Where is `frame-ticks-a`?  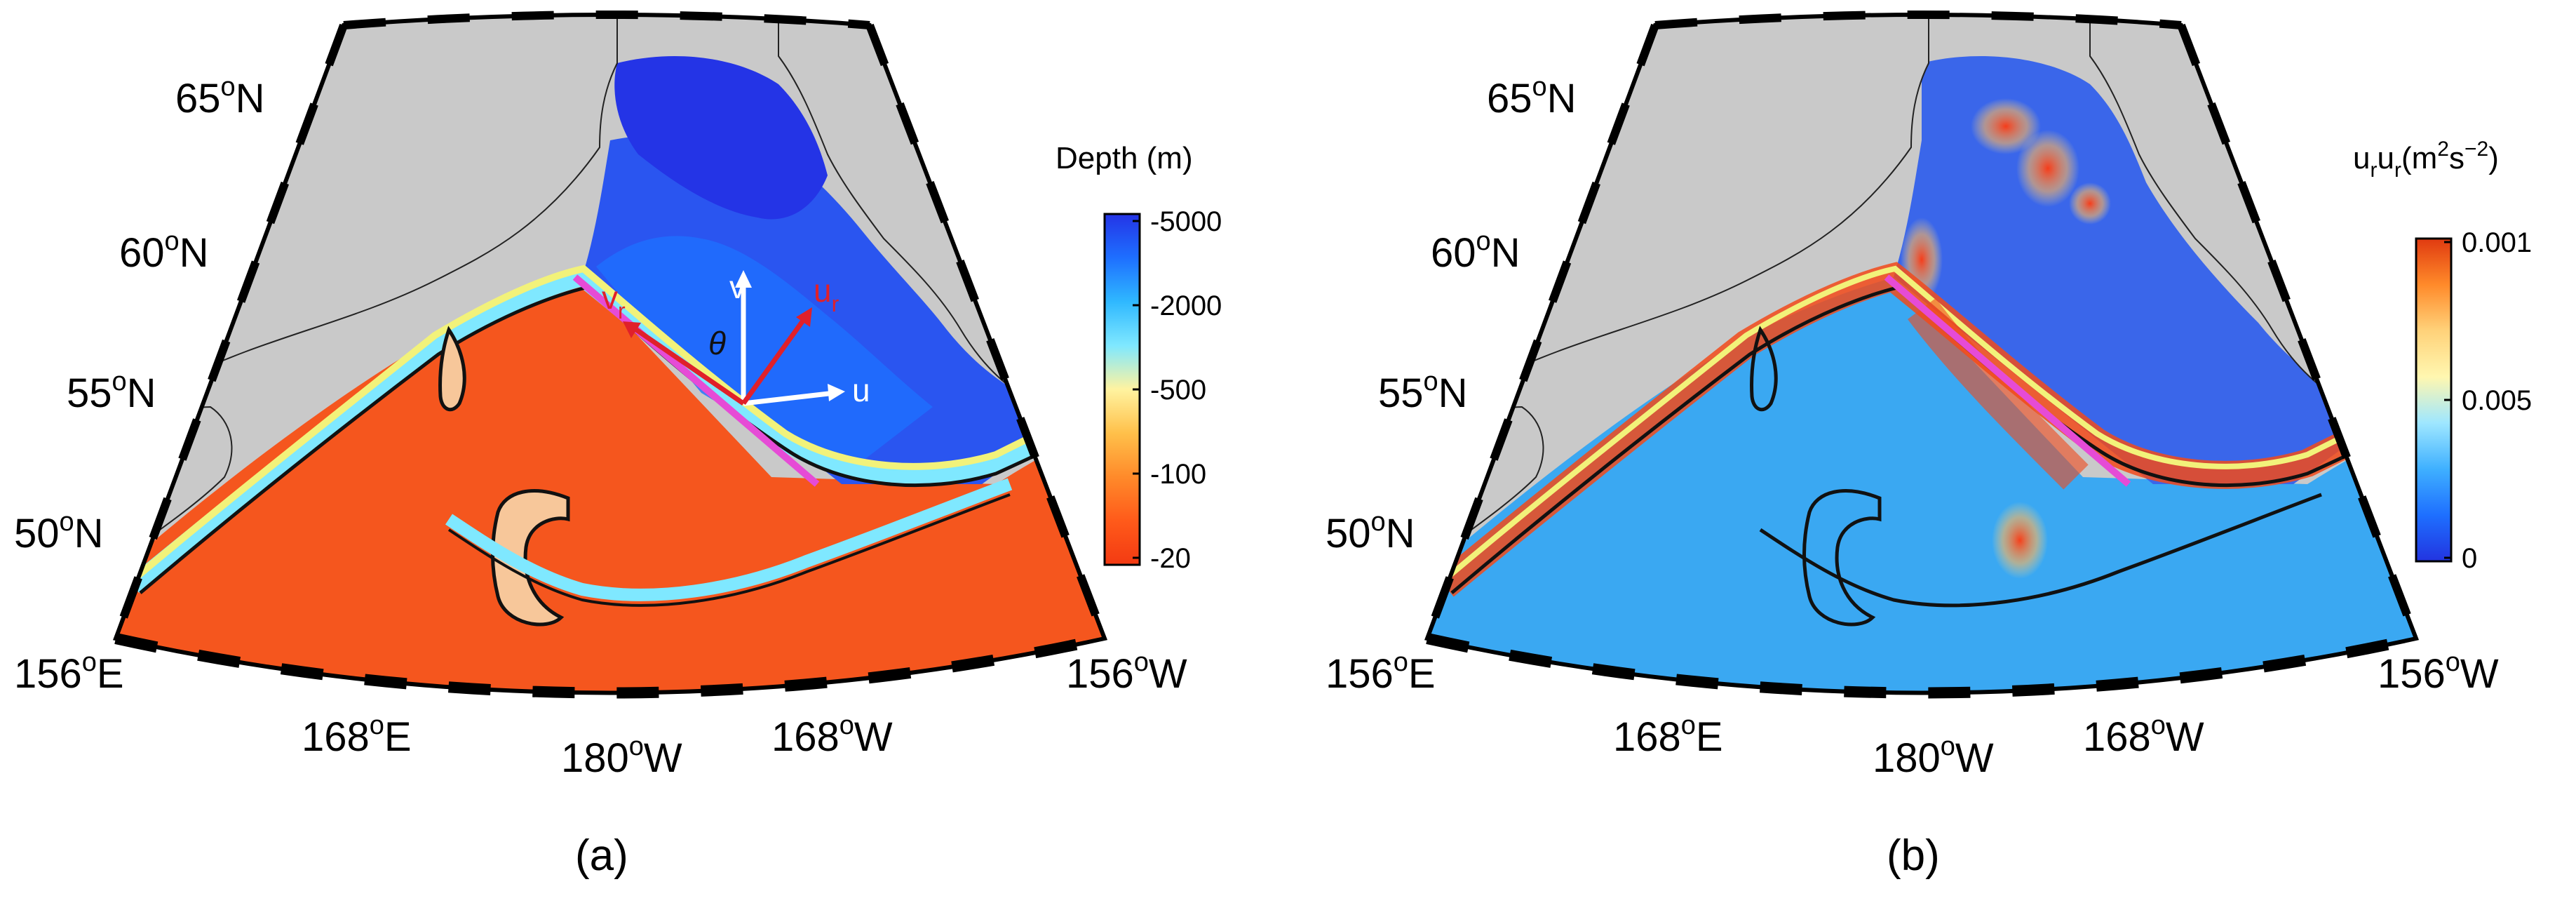
frame-ticks-a is located at coordinates (610, 666).